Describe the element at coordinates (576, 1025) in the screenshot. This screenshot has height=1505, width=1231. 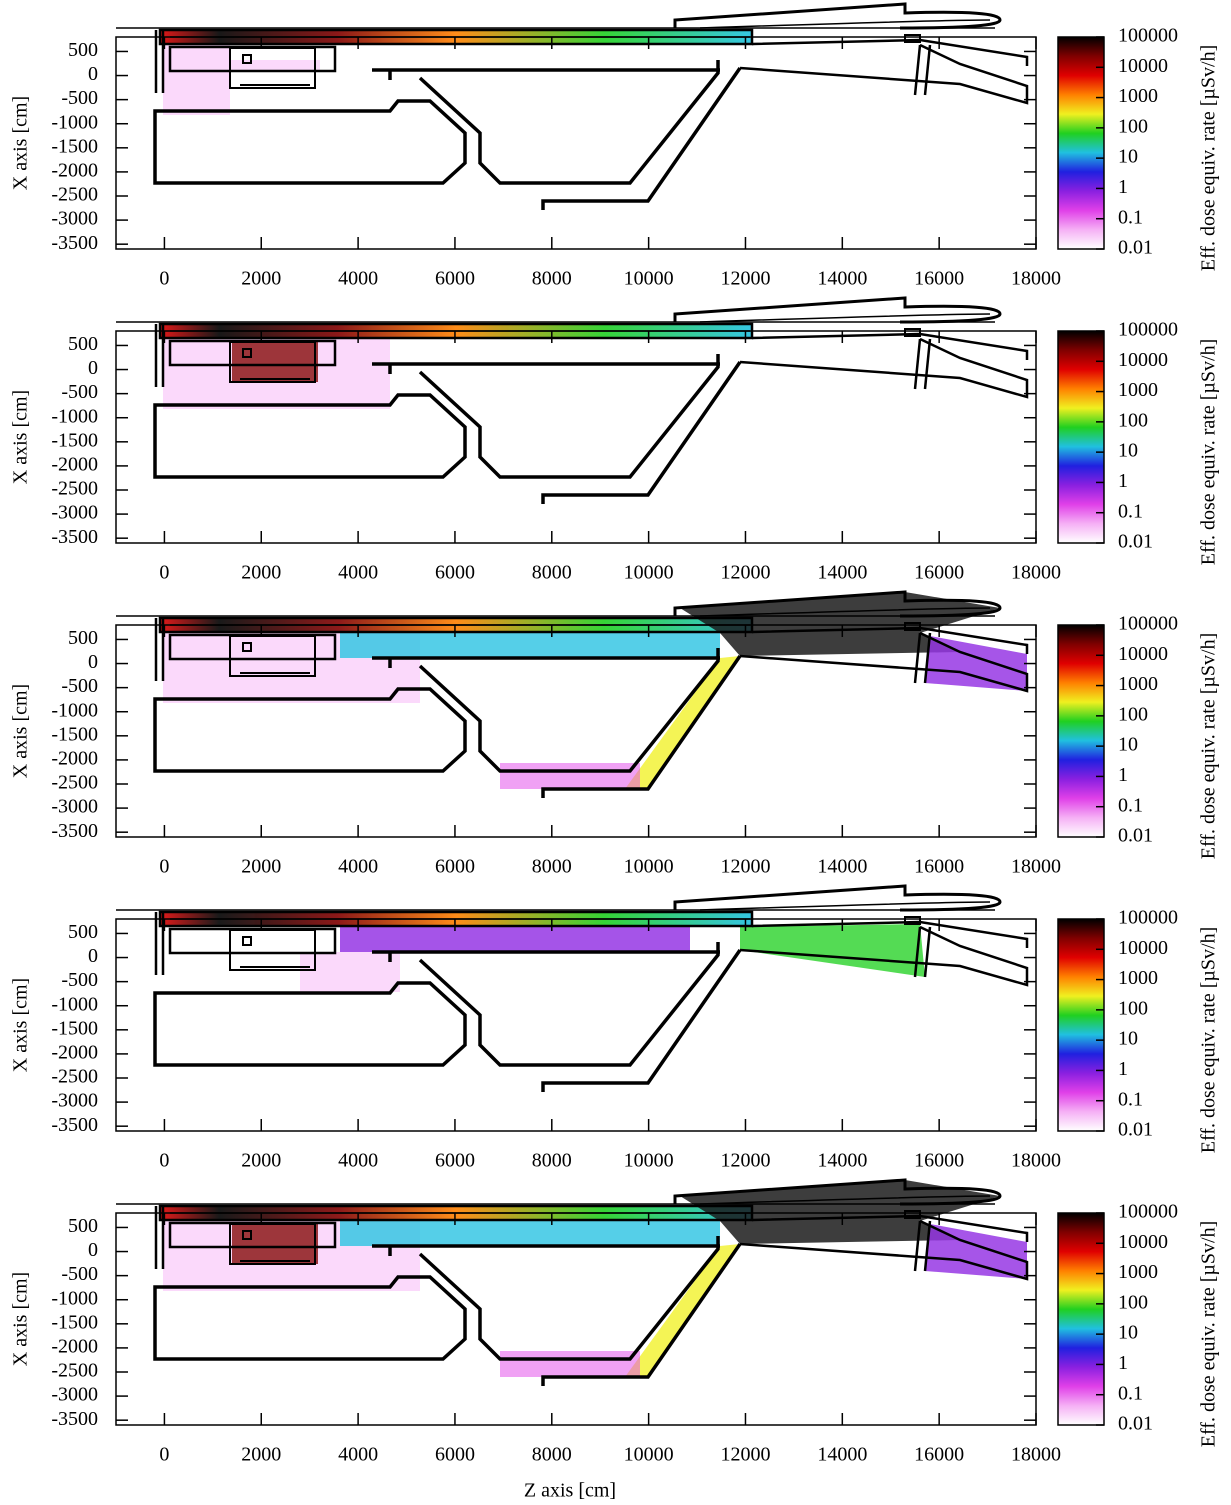
I see `plot-frame` at that location.